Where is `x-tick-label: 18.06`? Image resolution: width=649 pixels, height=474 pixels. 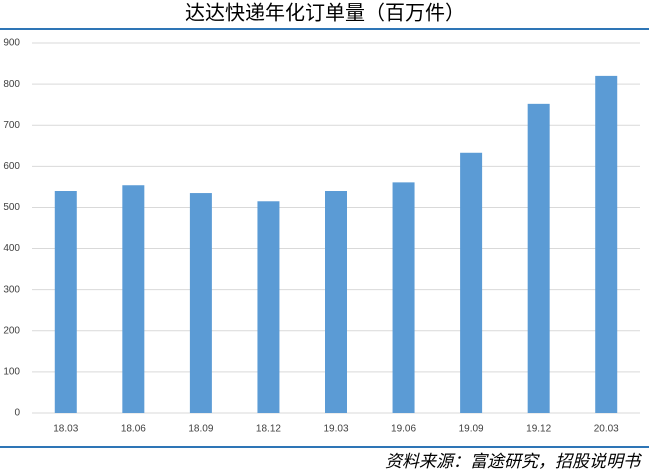
x-tick-label: 18.06 is located at coordinates (133, 429).